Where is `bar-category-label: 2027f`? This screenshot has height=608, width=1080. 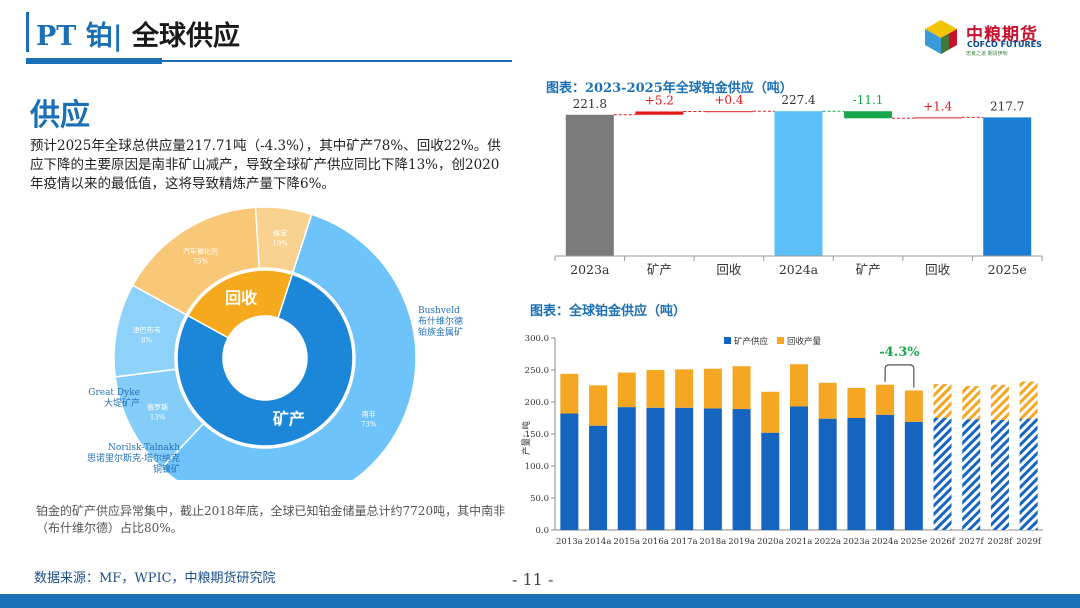 bar-category-label: 2027f is located at coordinates (972, 542).